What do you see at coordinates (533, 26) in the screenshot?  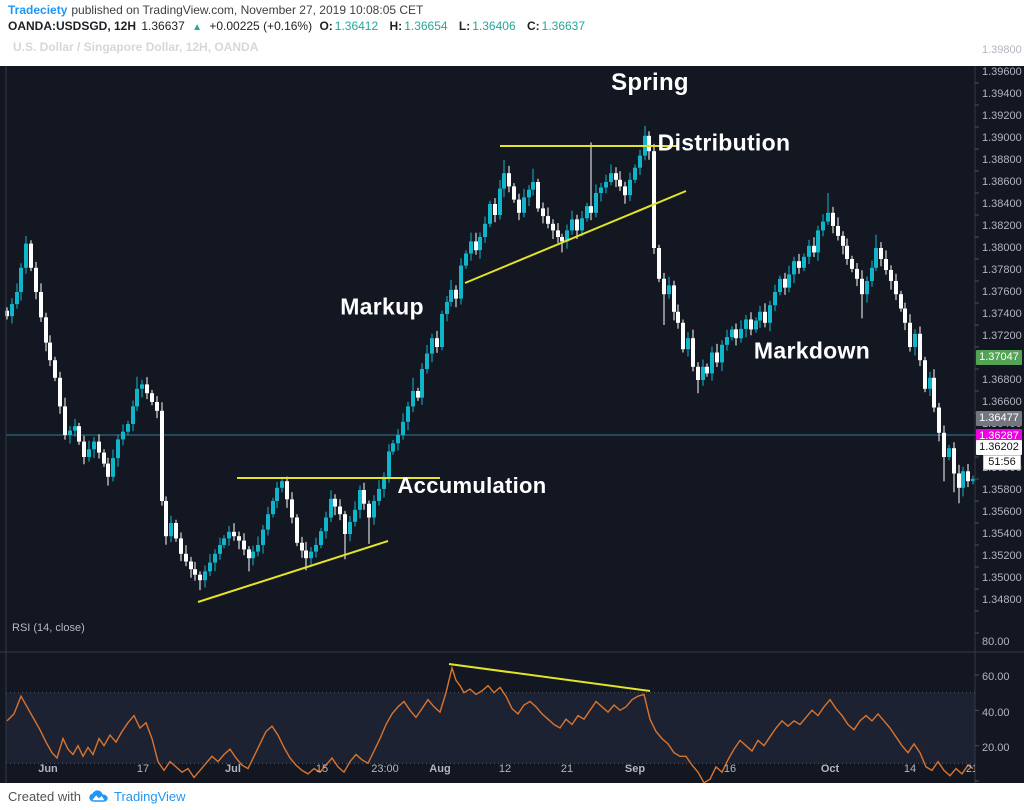 I see `close-label: C:` at bounding box center [533, 26].